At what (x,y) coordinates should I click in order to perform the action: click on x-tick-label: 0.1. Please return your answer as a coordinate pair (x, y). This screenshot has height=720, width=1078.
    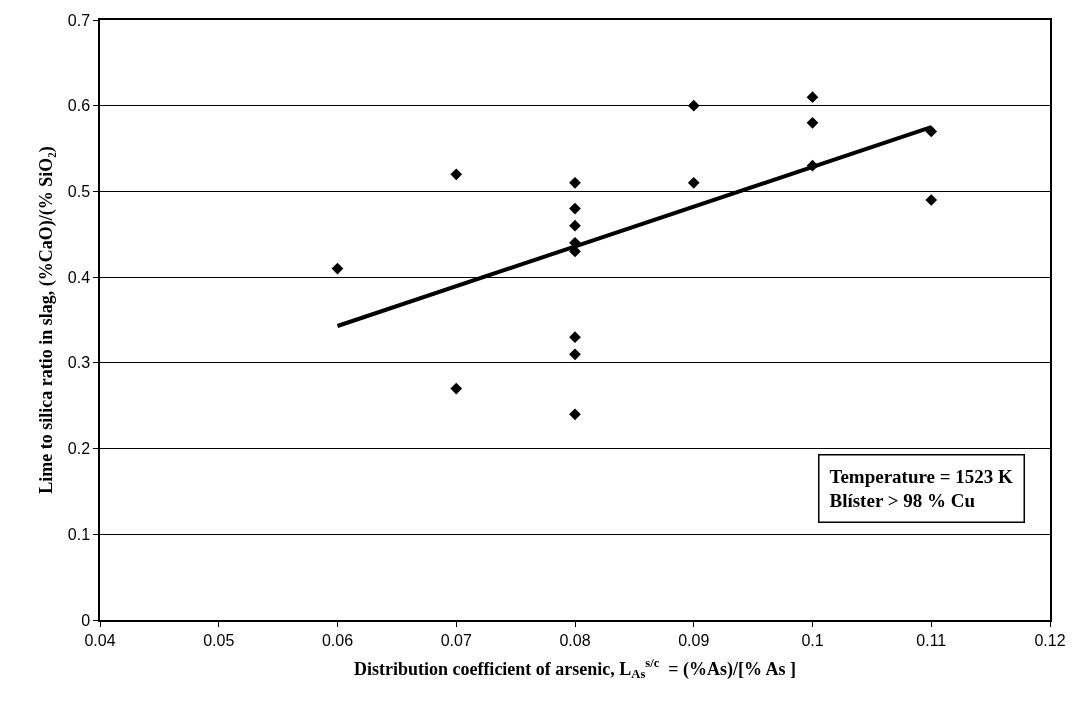
    Looking at the image, I should click on (812, 640).